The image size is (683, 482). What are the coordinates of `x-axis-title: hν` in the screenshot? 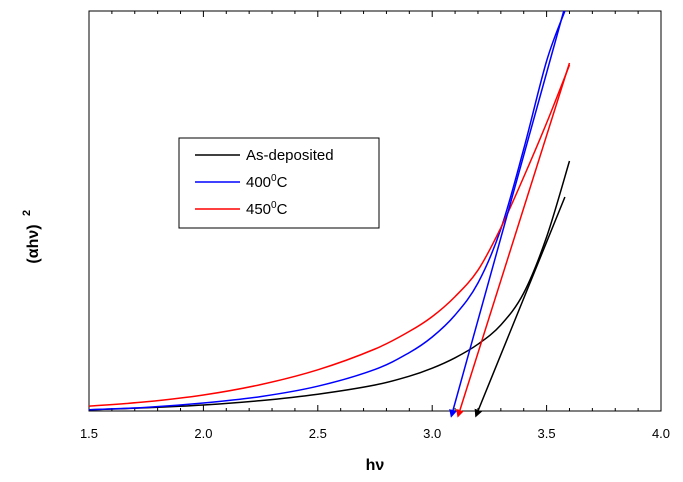 It's located at (375, 465).